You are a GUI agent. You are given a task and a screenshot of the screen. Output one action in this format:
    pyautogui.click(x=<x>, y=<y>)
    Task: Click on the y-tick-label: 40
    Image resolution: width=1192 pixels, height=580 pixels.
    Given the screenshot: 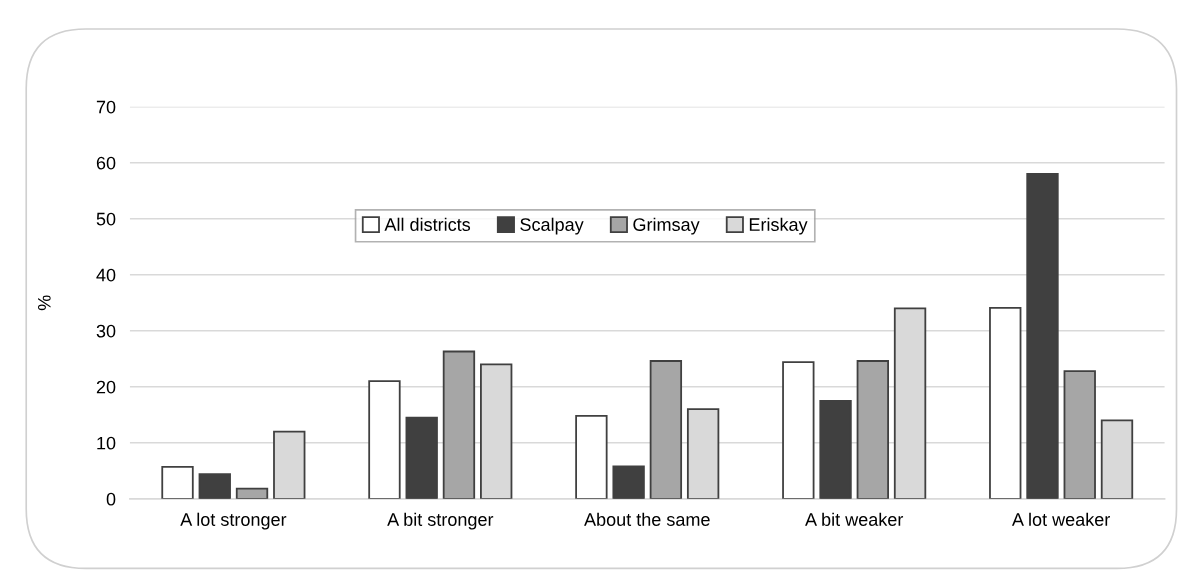 What is the action you would take?
    pyautogui.click(x=106, y=275)
    